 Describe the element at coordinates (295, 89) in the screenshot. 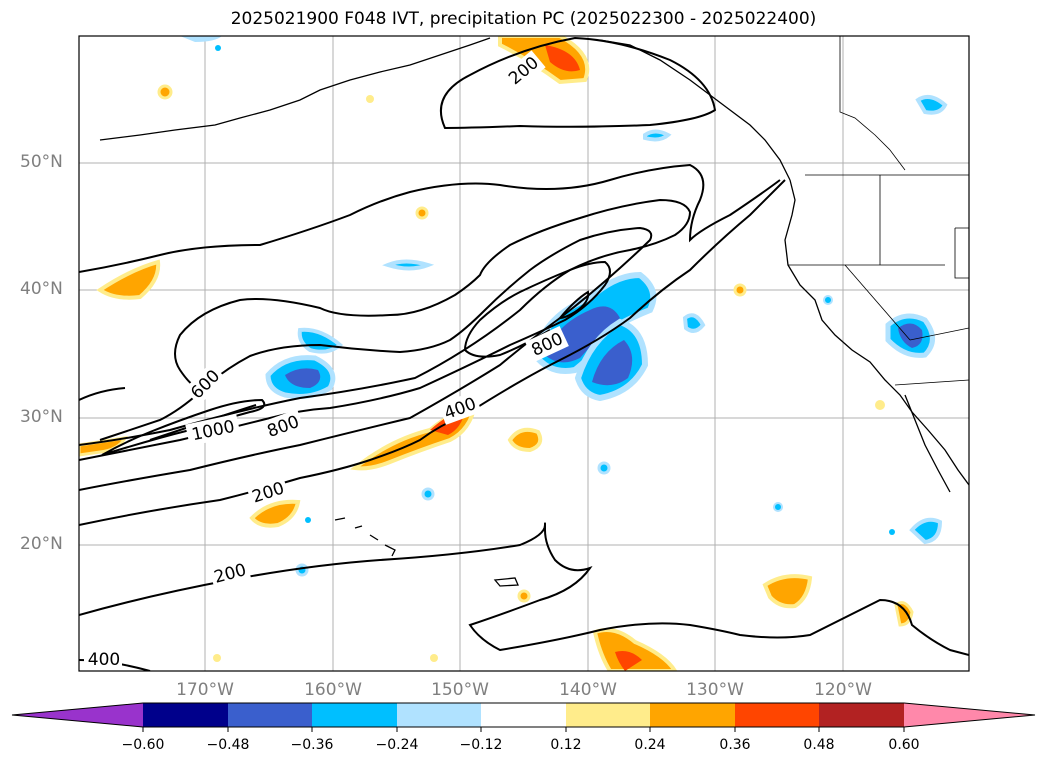

I see `alaska-coast` at that location.